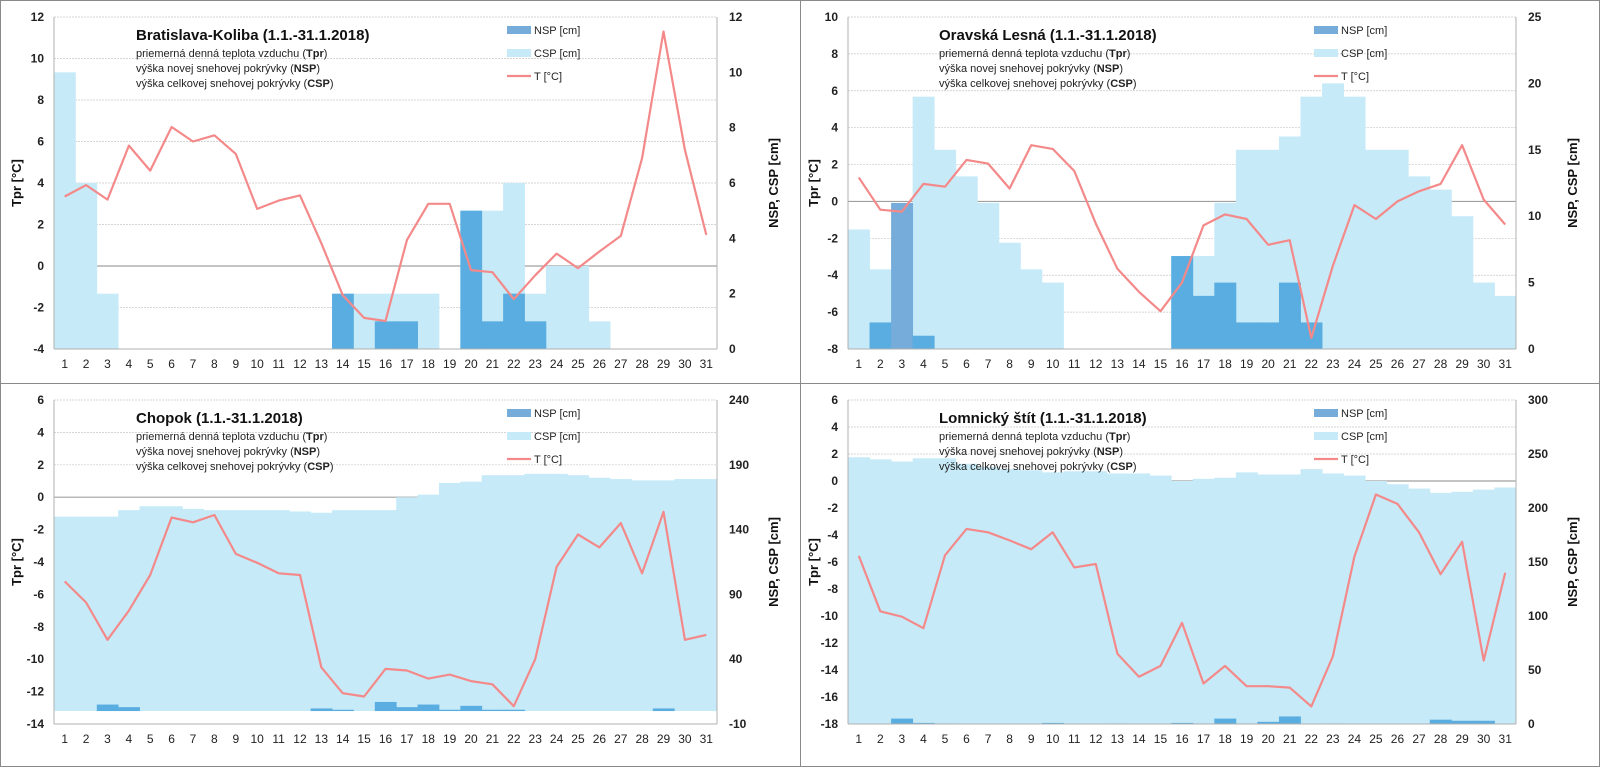  What do you see at coordinates (557, 31) in the screenshot?
I see `legend-label-nsp: NSP [cm]` at bounding box center [557, 31].